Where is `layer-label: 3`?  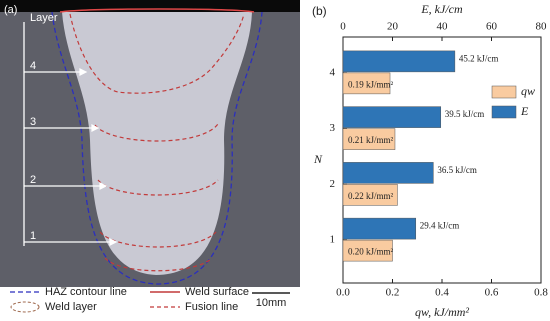 layer-label: 3 is located at coordinates (33, 122).